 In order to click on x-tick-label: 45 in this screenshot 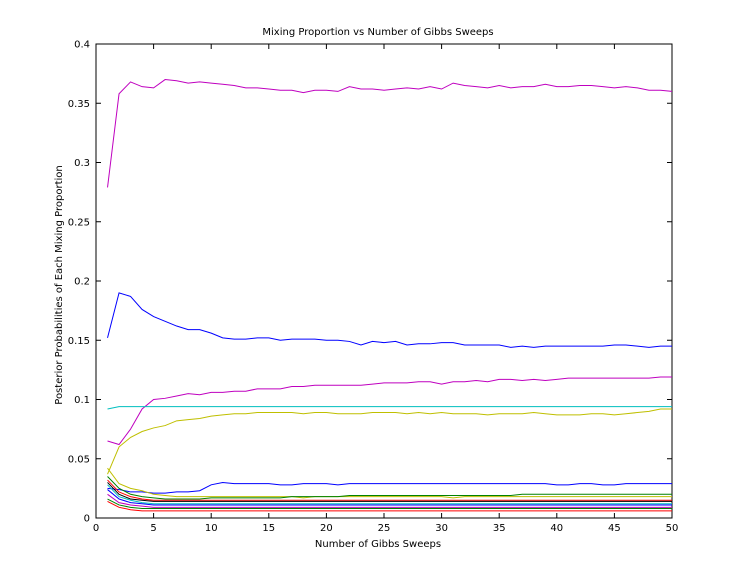, I will do `click(614, 528)`.